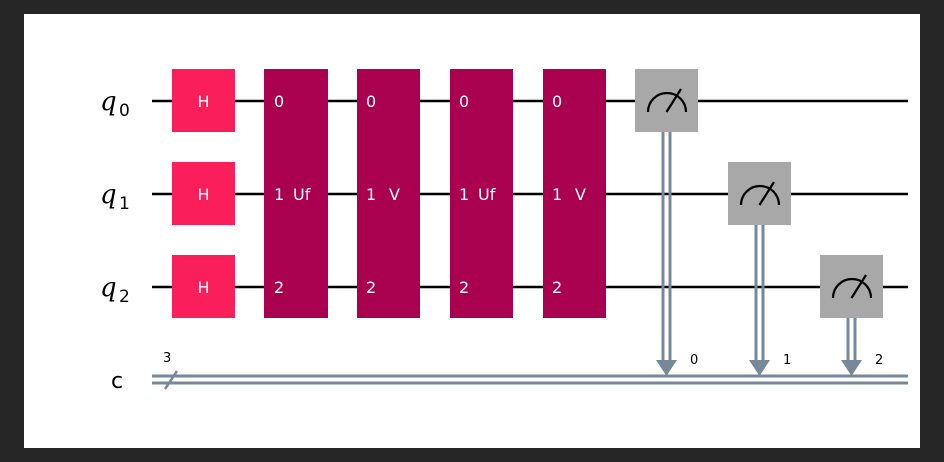  I want to click on h-gate-2-label: H, so click(203, 287).